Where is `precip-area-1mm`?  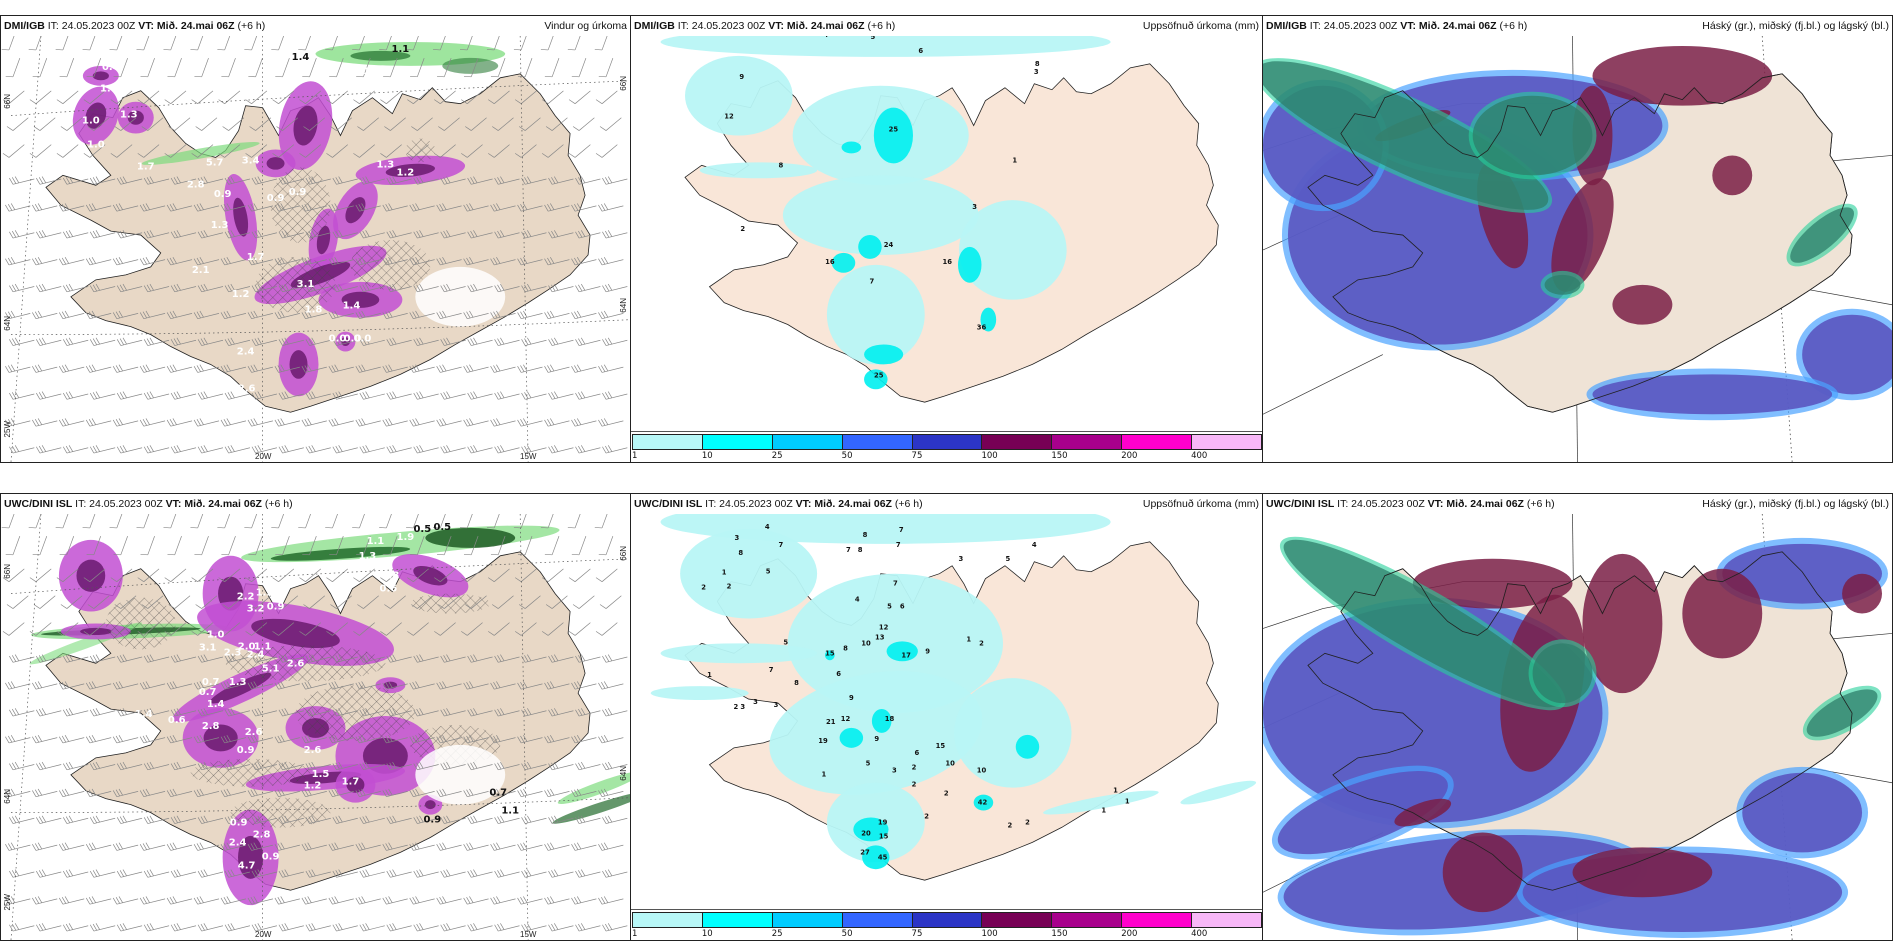
precip-area-1mm is located at coordinates (876, 733).